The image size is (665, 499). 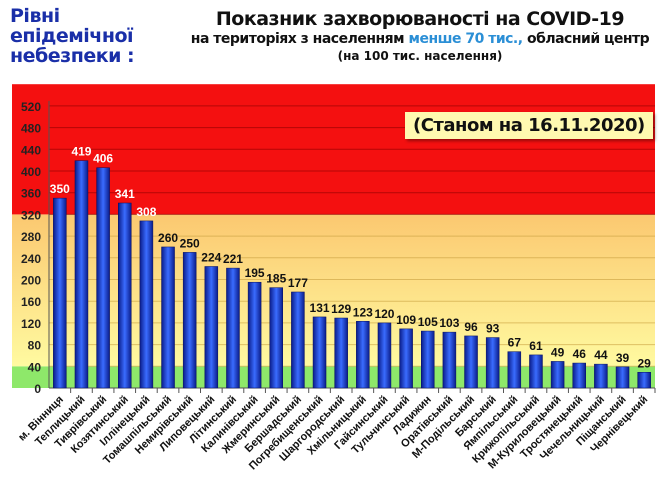 What do you see at coordinates (536, 346) in the screenshot?
I see `data-label: 61` at bounding box center [536, 346].